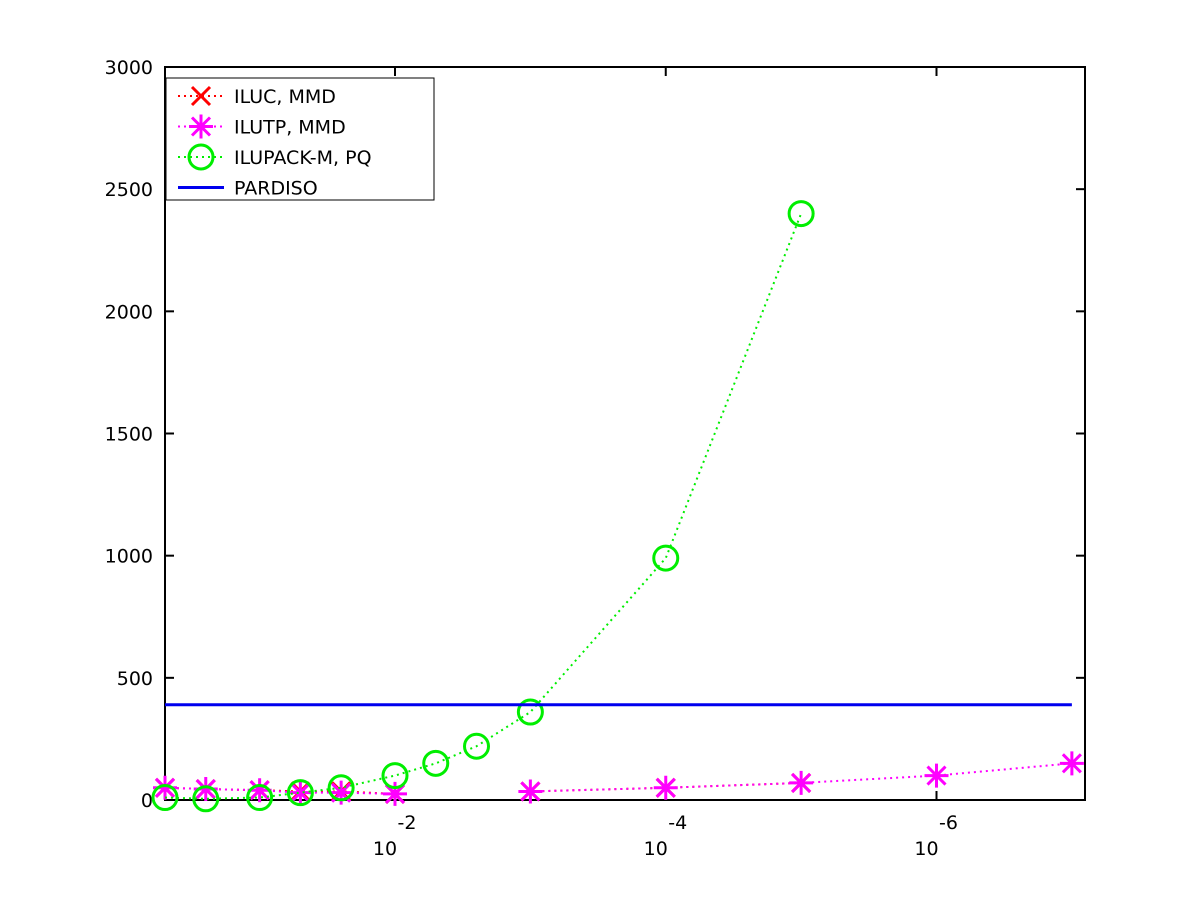 The height and width of the screenshot is (900, 1200). What do you see at coordinates (129, 190) in the screenshot?
I see `y-tick-label: 2500` at bounding box center [129, 190].